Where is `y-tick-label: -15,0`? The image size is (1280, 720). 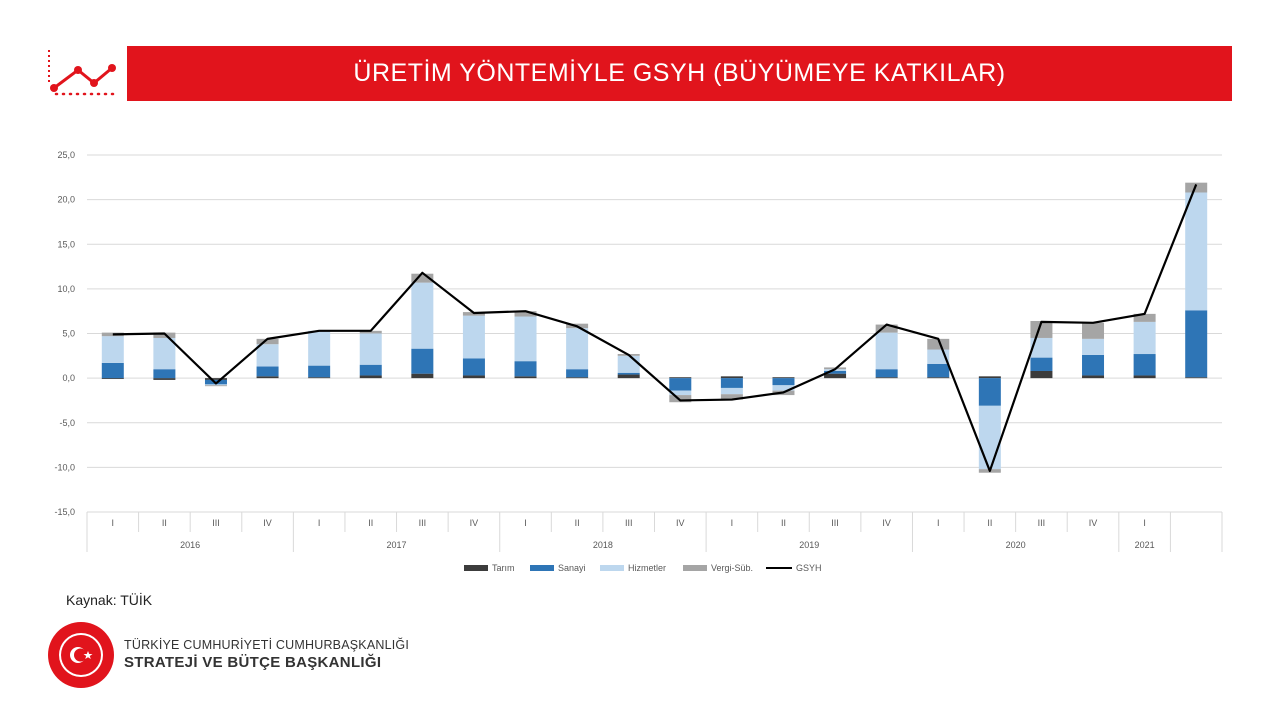
y-tick-label: -15,0 is located at coordinates (64, 512).